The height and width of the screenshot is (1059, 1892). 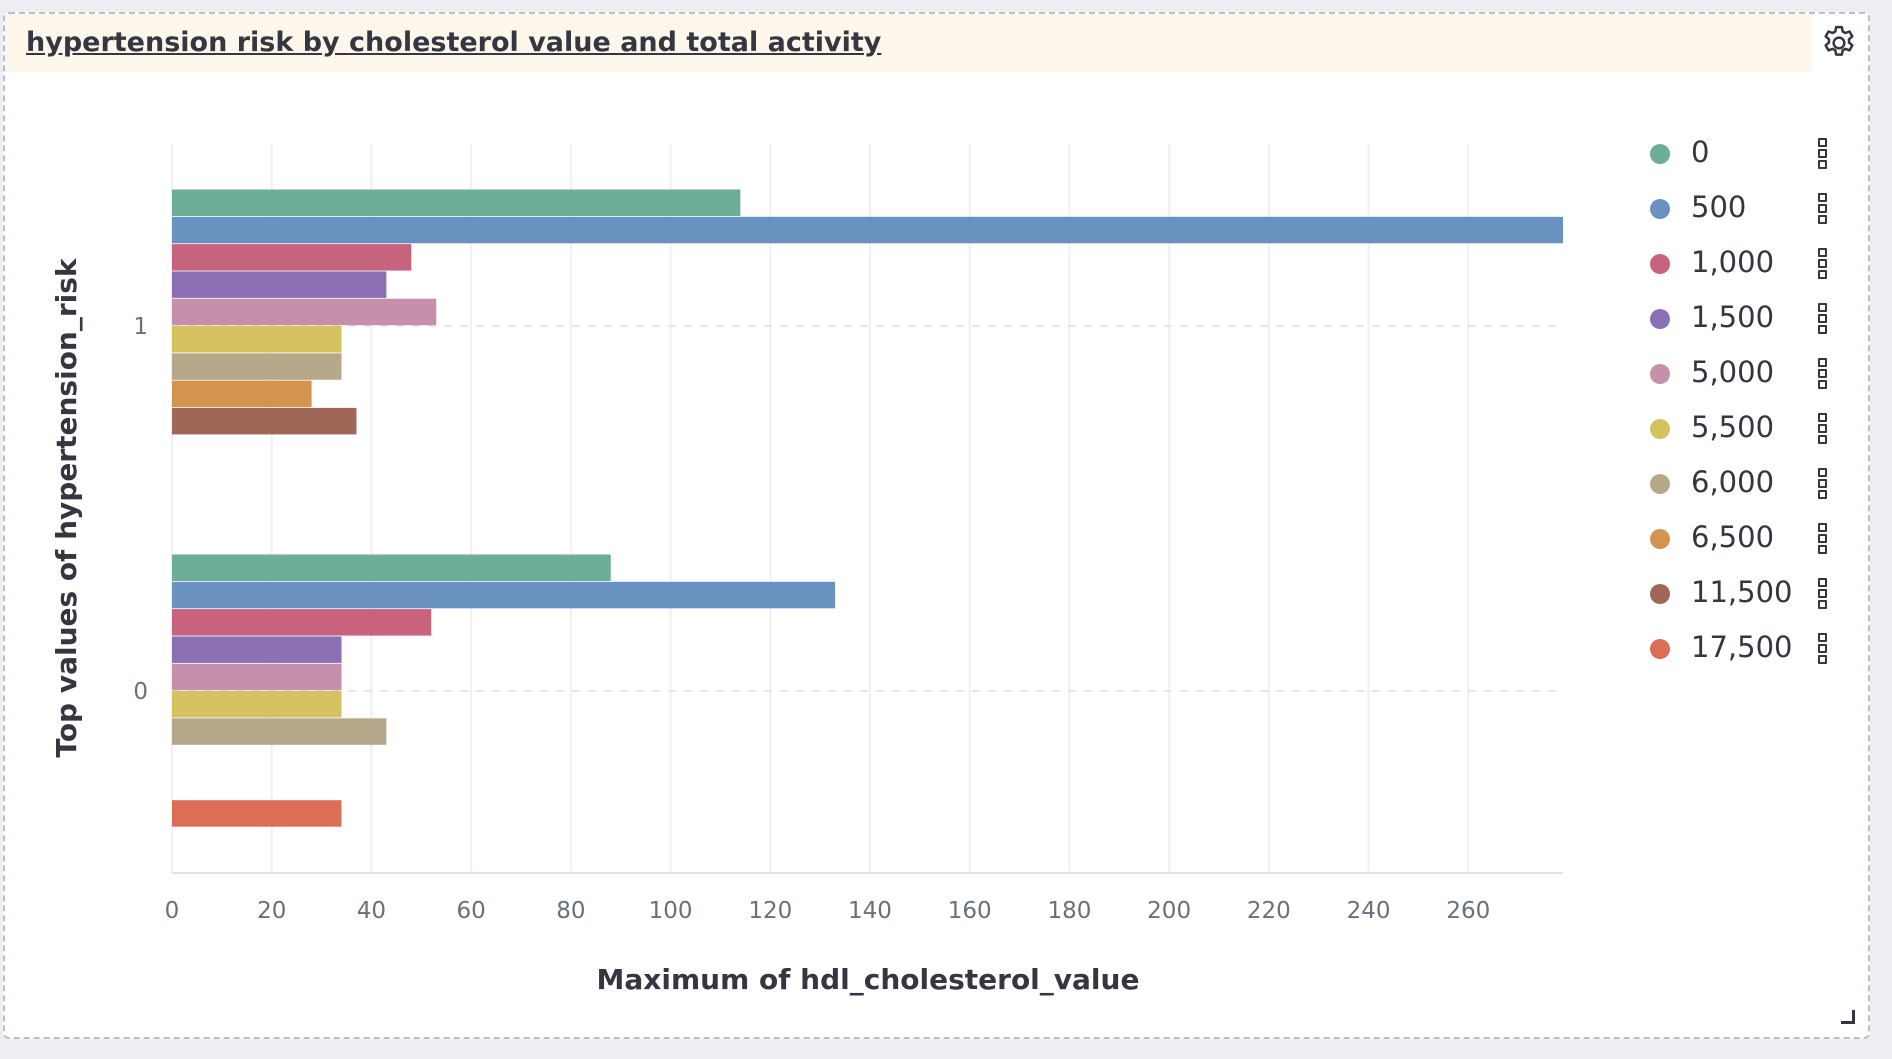 I want to click on x-tick-label: 140, so click(x=870, y=911).